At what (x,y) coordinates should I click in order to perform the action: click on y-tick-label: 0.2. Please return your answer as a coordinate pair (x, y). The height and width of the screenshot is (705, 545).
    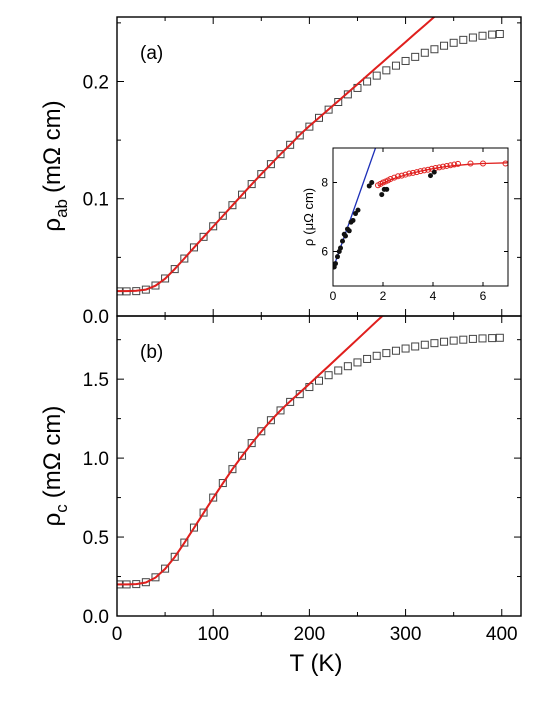
    Looking at the image, I should click on (96, 82).